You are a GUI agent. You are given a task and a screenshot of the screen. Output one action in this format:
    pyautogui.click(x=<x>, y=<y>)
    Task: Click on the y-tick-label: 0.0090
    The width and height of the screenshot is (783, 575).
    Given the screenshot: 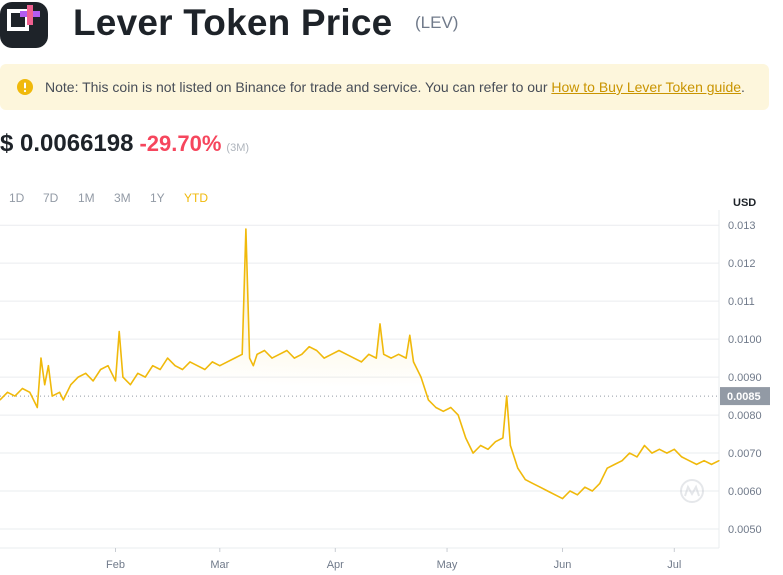 What is the action you would take?
    pyautogui.click(x=745, y=378)
    